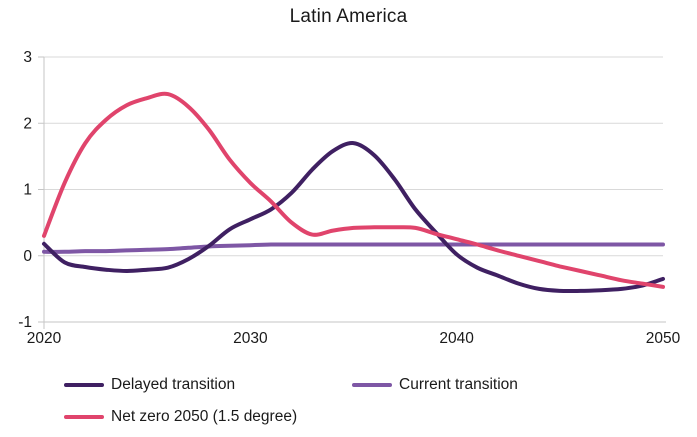 This screenshot has height=437, width=697. What do you see at coordinates (27, 123) in the screenshot?
I see `y-tick-label: 2` at bounding box center [27, 123].